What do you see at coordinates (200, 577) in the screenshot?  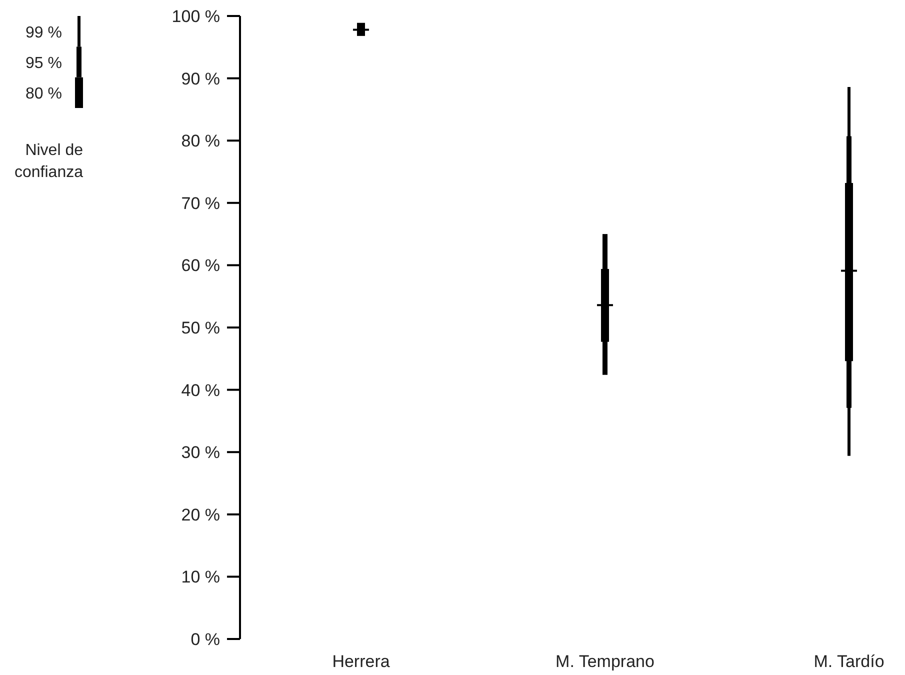 I see `y-tick-label: 10 %` at bounding box center [200, 577].